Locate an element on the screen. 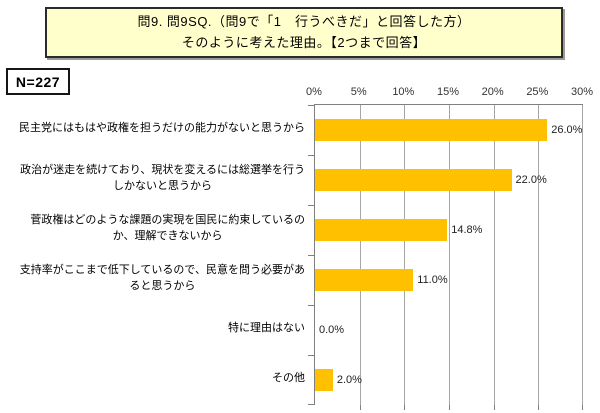 The height and width of the screenshot is (413, 600). category-cell: 政治が迷走を続けており、現状を変えるには総選挙を行う しかないと思うから is located at coordinates (154, 179).